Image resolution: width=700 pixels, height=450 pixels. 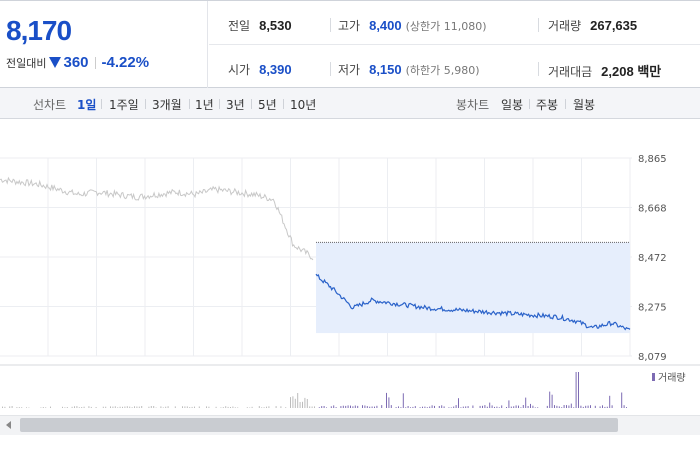 What do you see at coordinates (631, 71) in the screenshot?
I see `stat-value: 2,208 백만` at bounding box center [631, 71].